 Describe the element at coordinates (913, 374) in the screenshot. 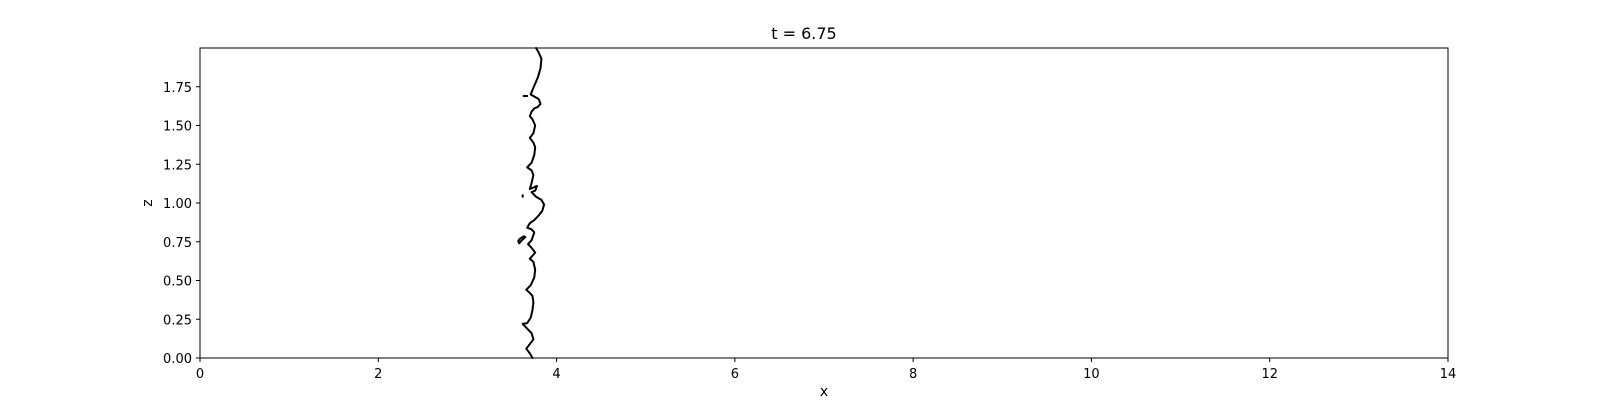

I see `x-tick-label: 8` at that location.